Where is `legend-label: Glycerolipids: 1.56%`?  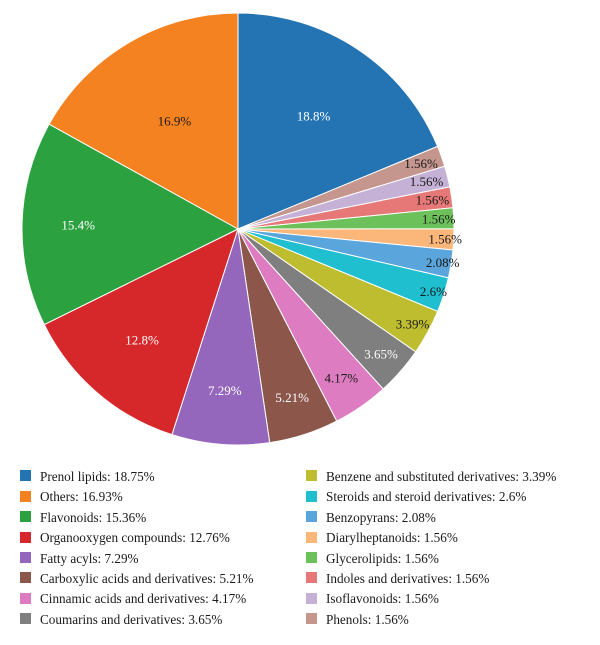 legend-label: Glycerolipids: 1.56% is located at coordinates (382, 558).